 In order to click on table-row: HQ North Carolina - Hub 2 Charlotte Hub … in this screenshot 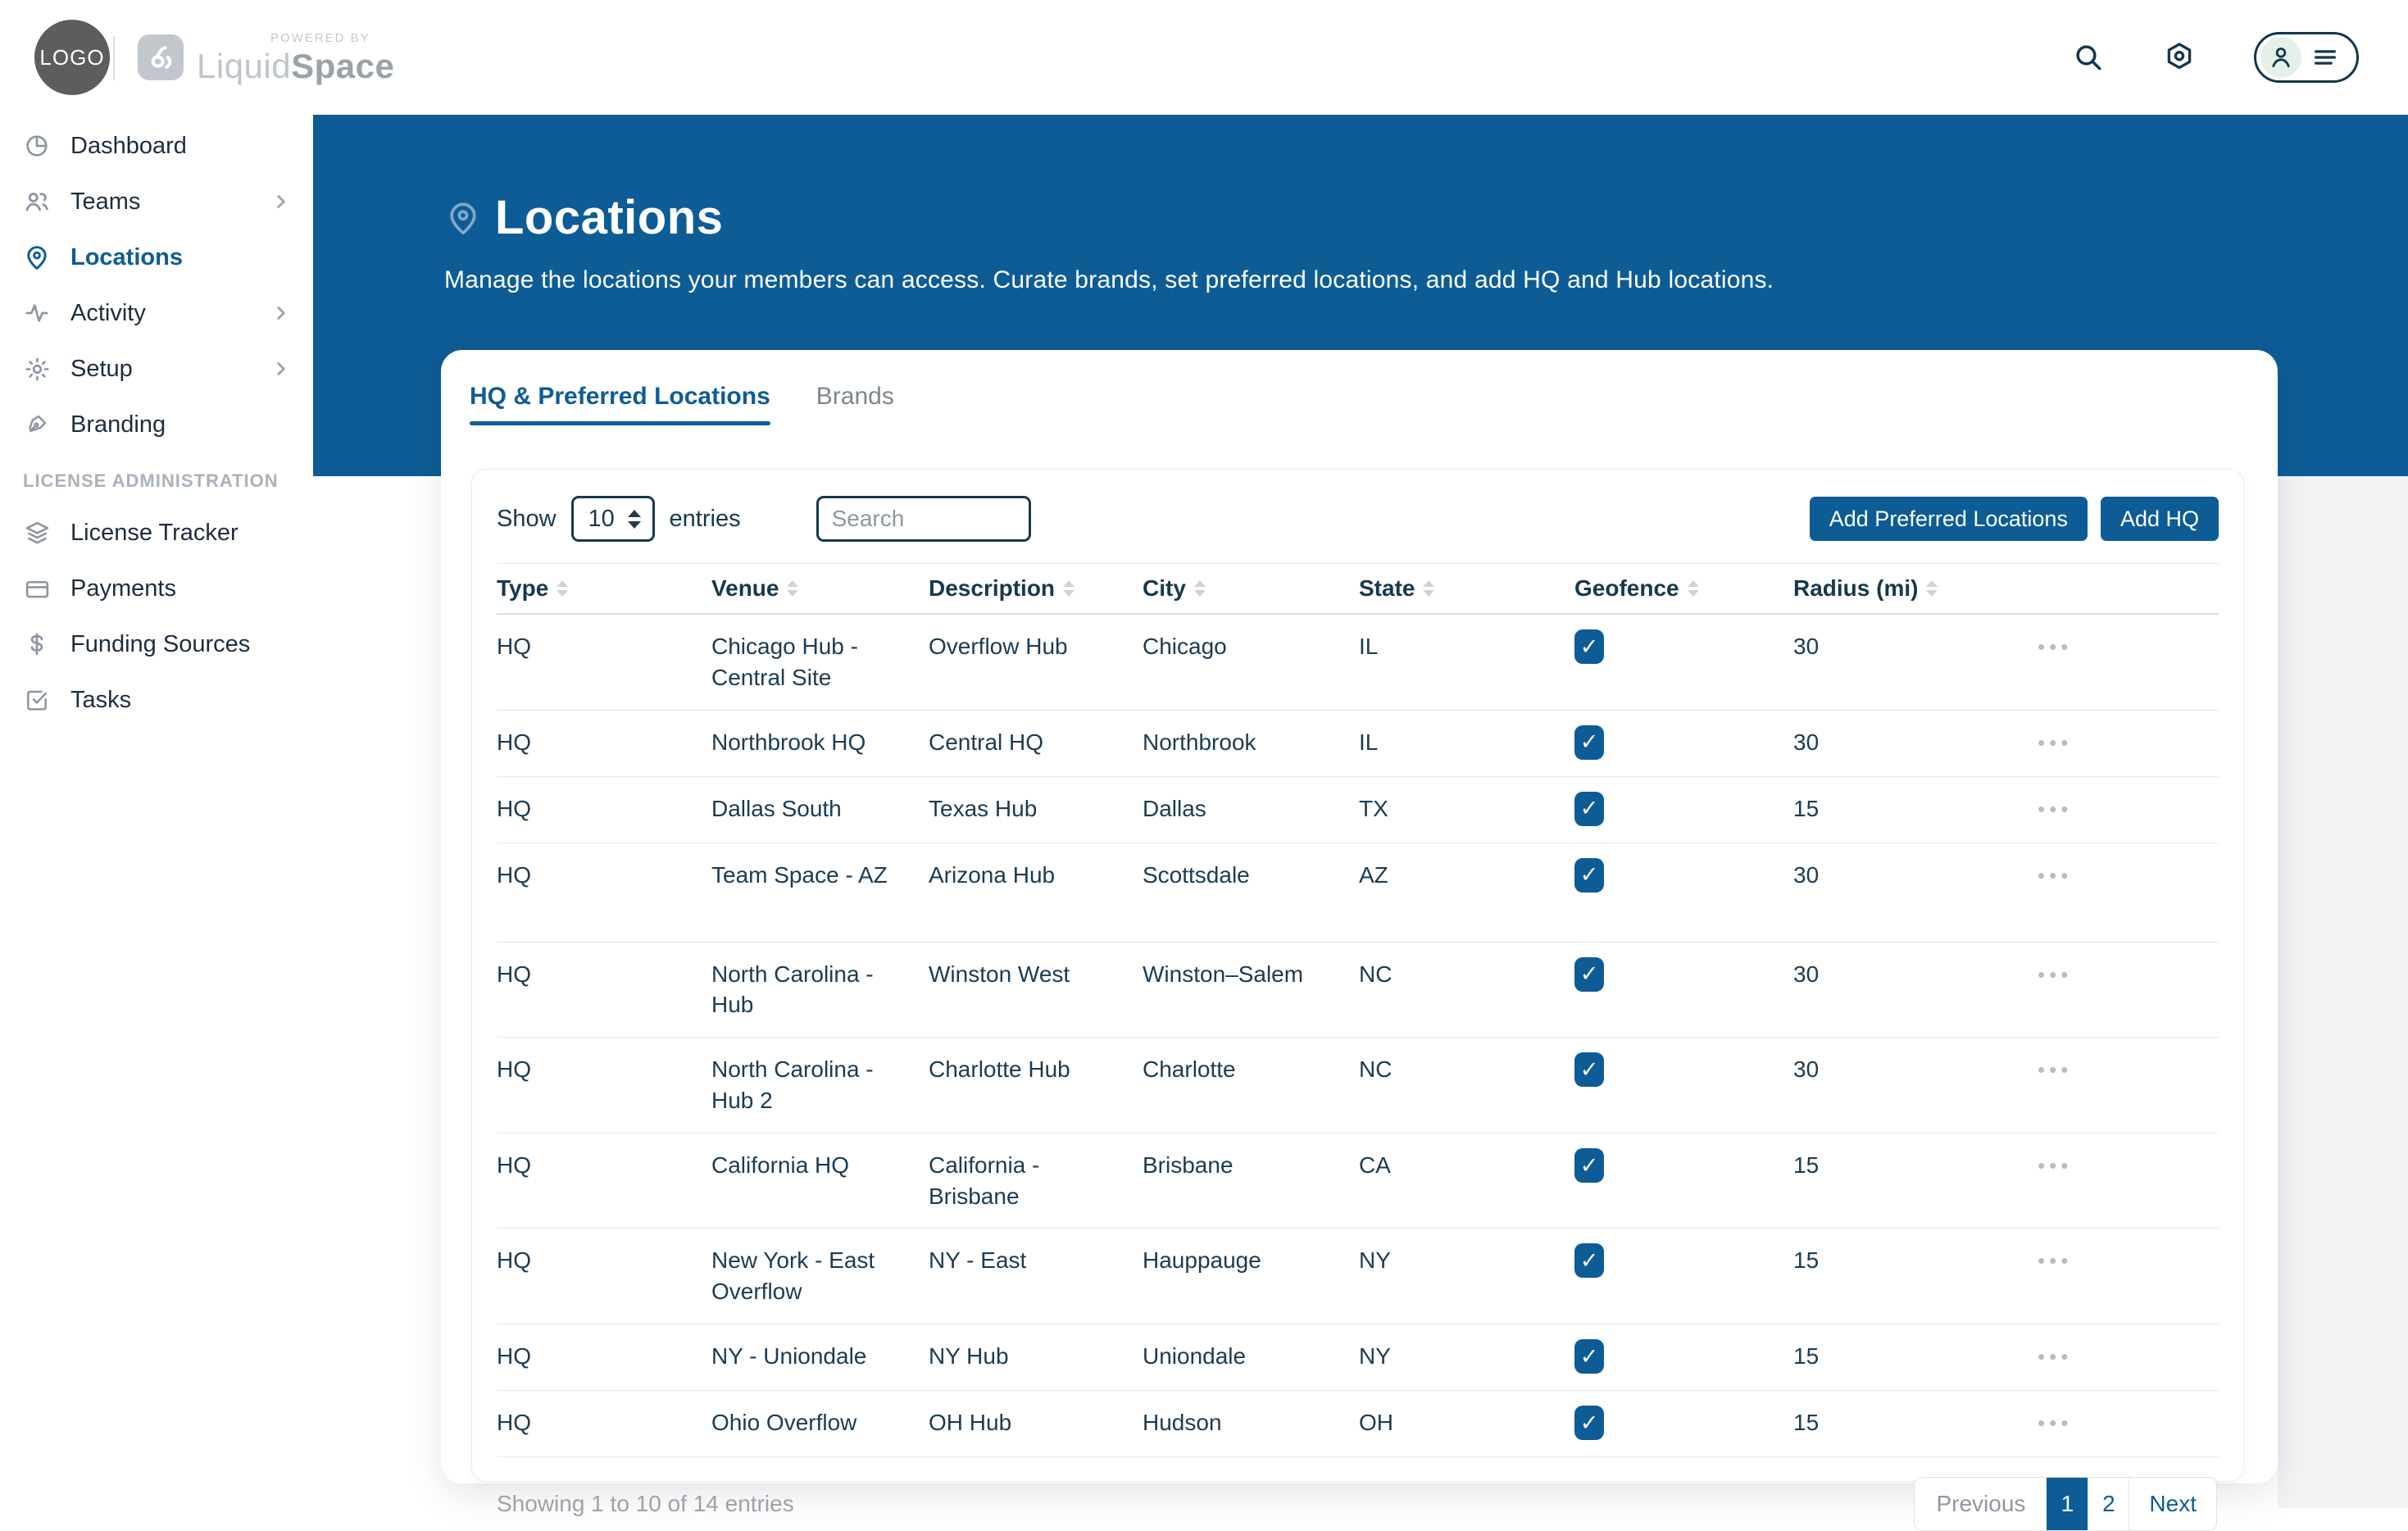, I will do `click(1358, 1085)`.